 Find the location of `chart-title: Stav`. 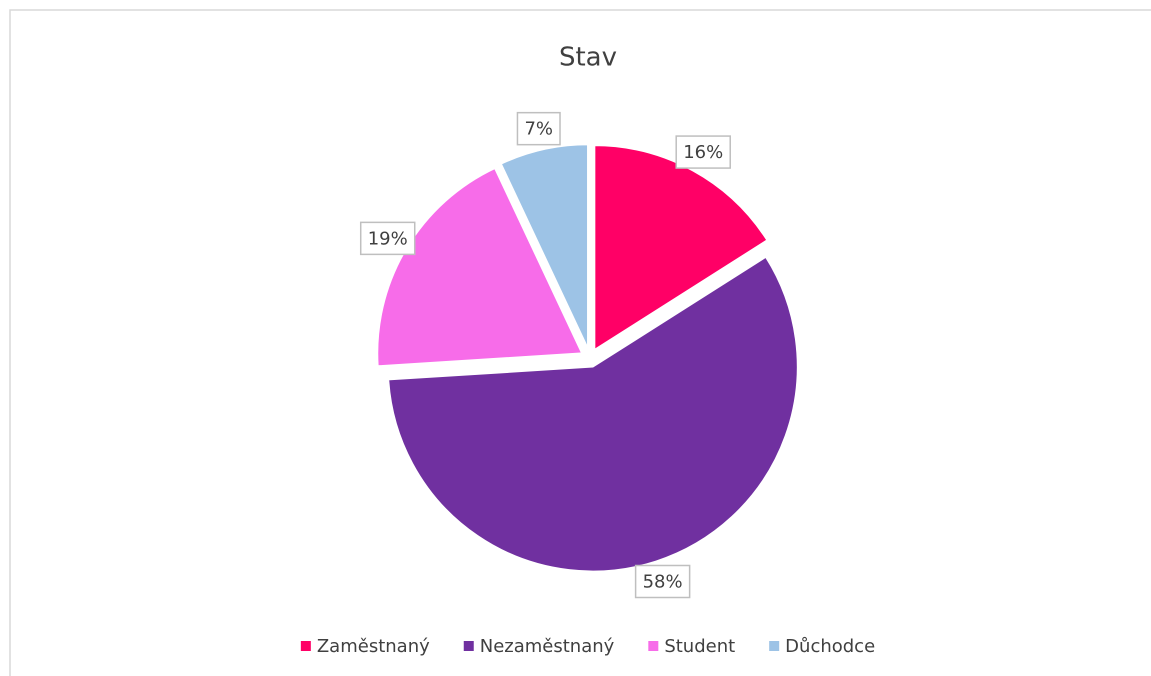

chart-title: Stav is located at coordinates (588, 58).